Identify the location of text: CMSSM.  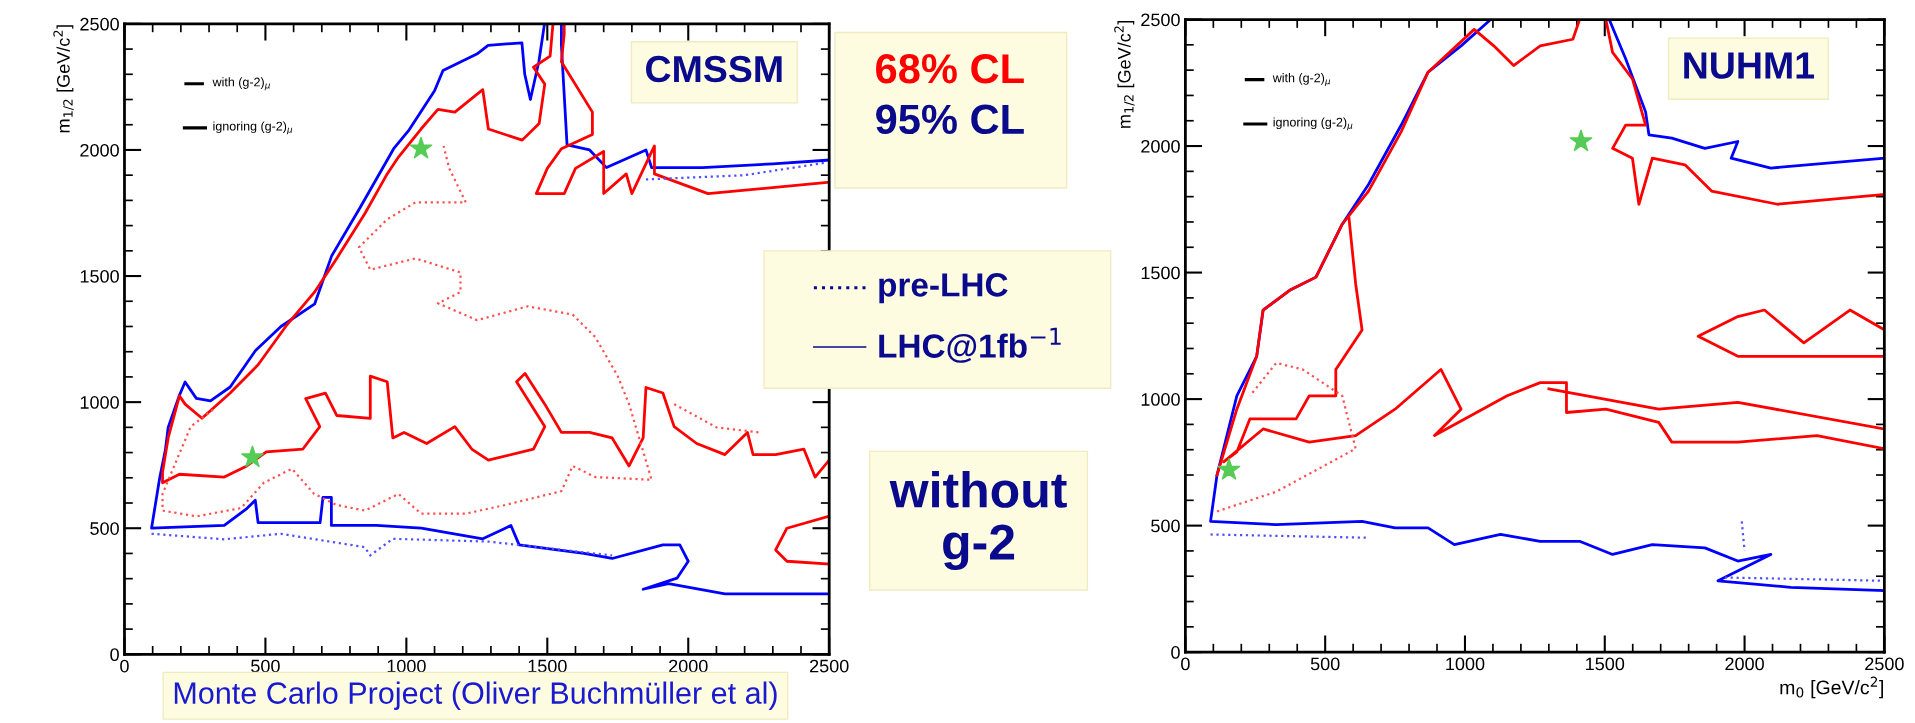
(714, 69).